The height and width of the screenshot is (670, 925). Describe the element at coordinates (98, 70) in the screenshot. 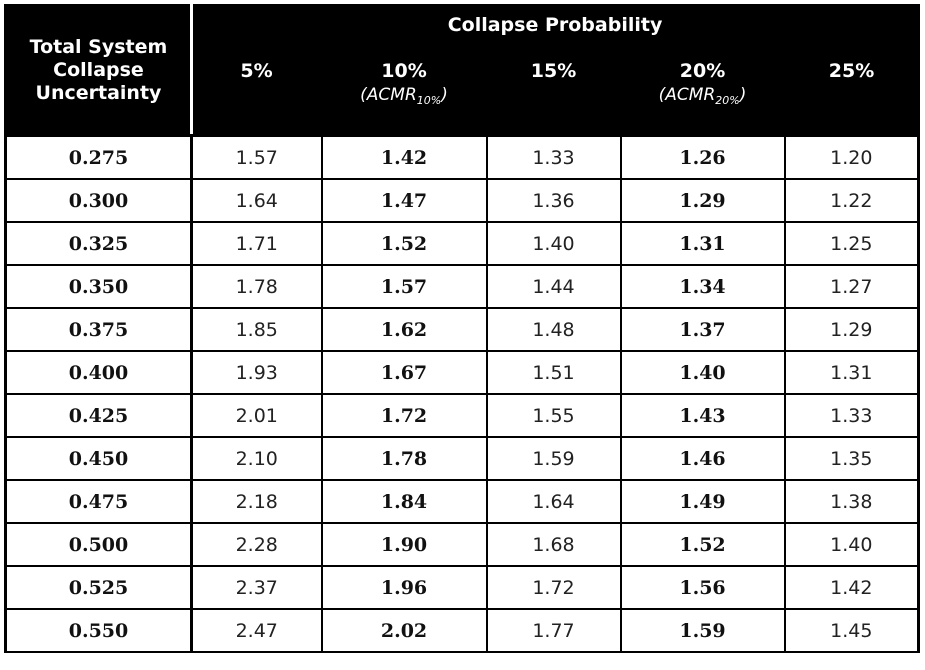

I see `corner-header: Total System Collapse Uncertainty` at that location.